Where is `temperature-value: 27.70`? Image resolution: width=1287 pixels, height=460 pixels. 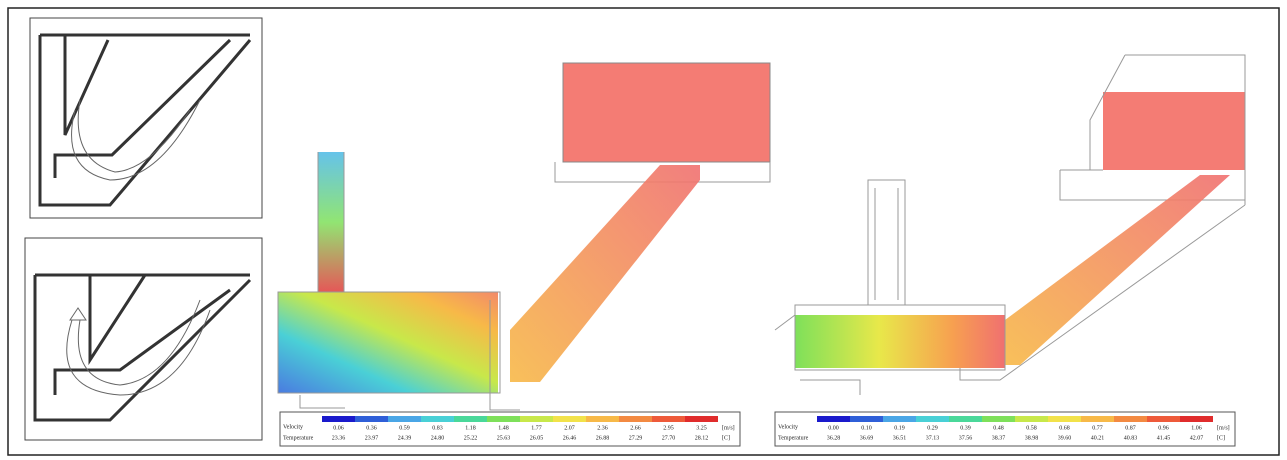 temperature-value: 27.70 is located at coordinates (669, 438).